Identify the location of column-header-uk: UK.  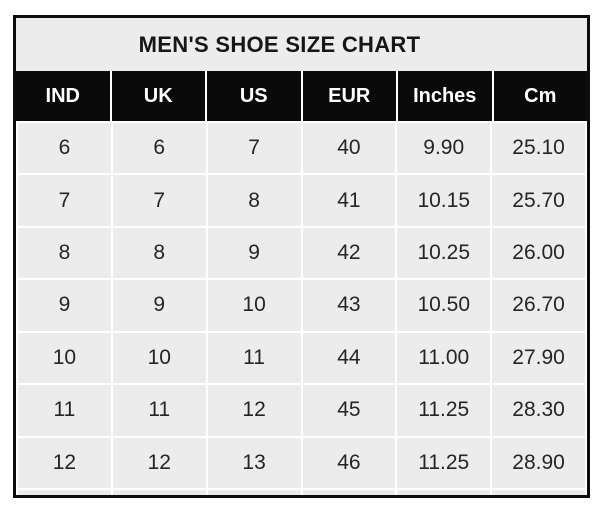
(158, 96).